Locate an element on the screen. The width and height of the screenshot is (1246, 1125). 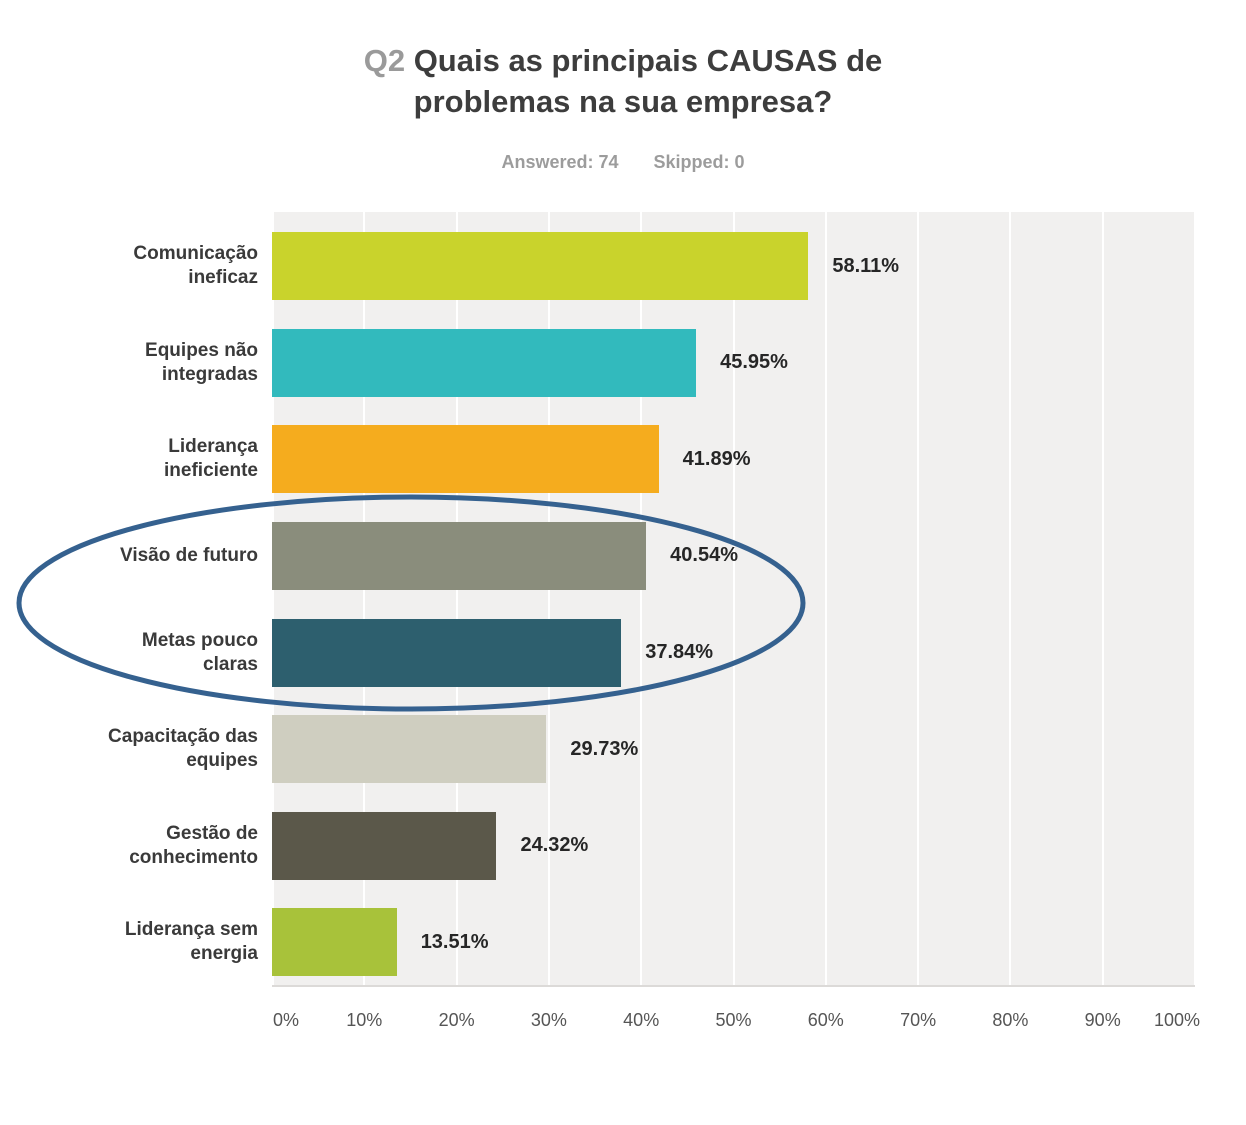
category-label: Capacitação das equipes is located at coordinates (183, 749).